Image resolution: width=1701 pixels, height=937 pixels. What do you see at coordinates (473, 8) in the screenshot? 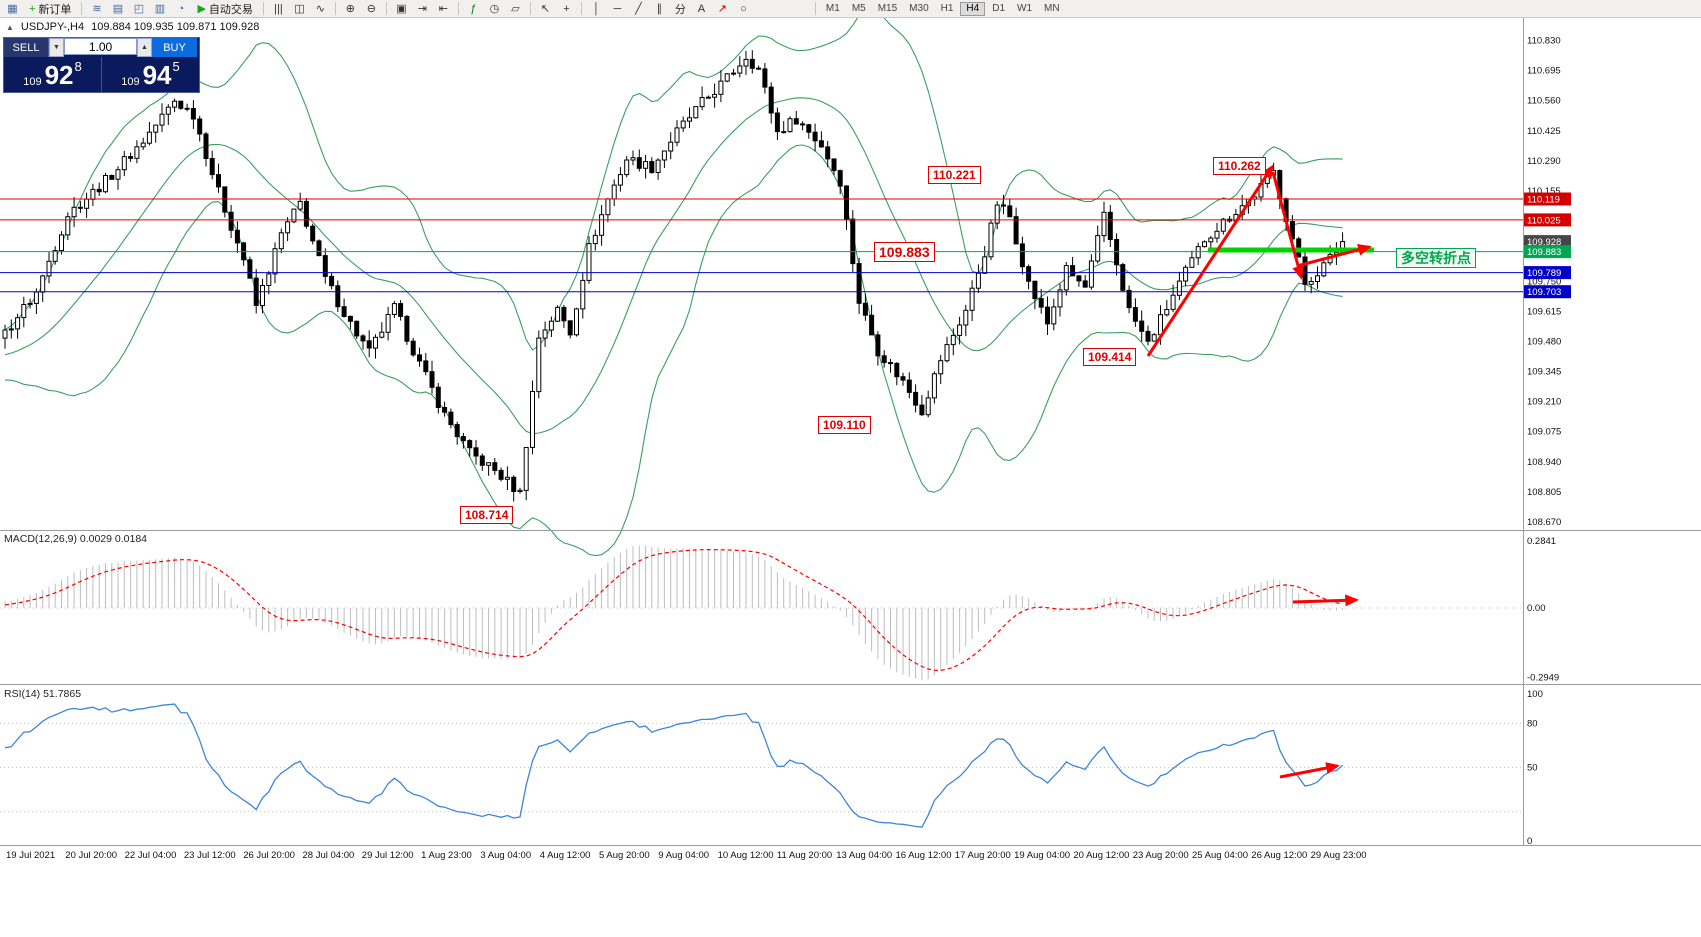
I see `indicators-icon: ƒ` at bounding box center [473, 8].